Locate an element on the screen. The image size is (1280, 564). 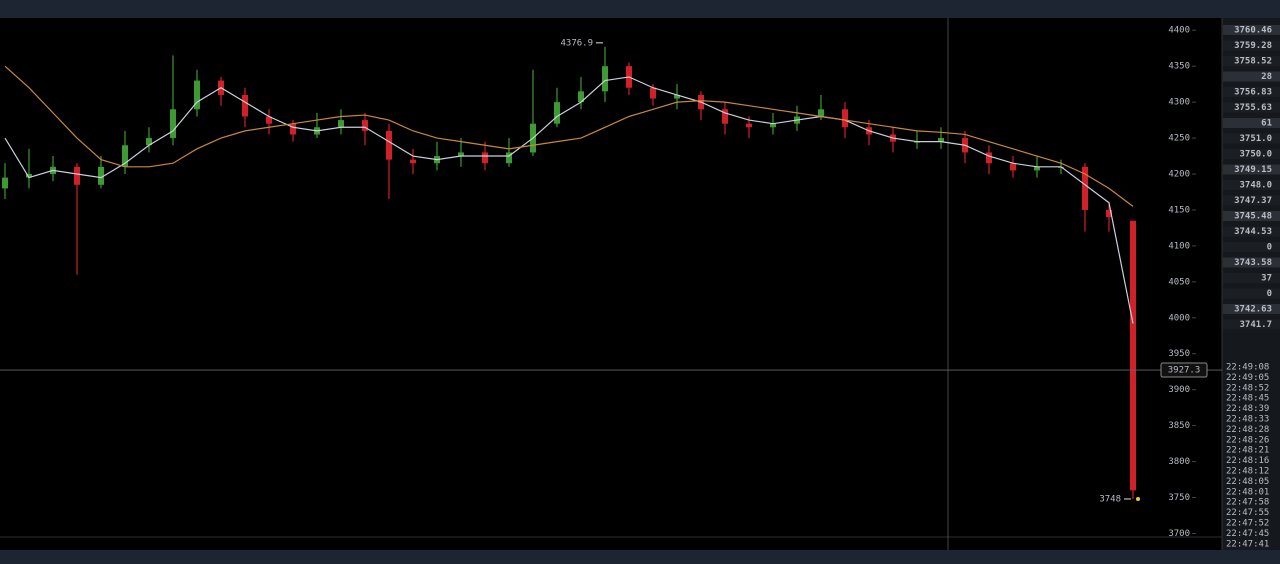
y-tick-label: 3850 is located at coordinates (1179, 426).